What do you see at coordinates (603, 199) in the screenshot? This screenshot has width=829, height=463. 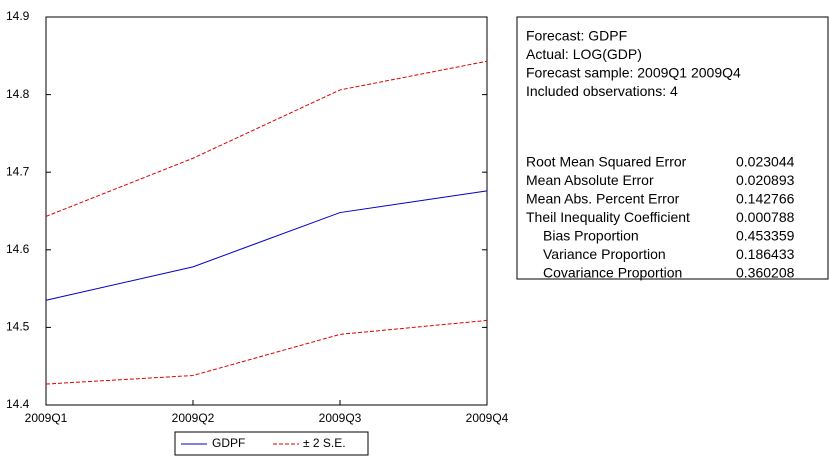 I see `stats-label: Mean Abs. Percent Error` at bounding box center [603, 199].